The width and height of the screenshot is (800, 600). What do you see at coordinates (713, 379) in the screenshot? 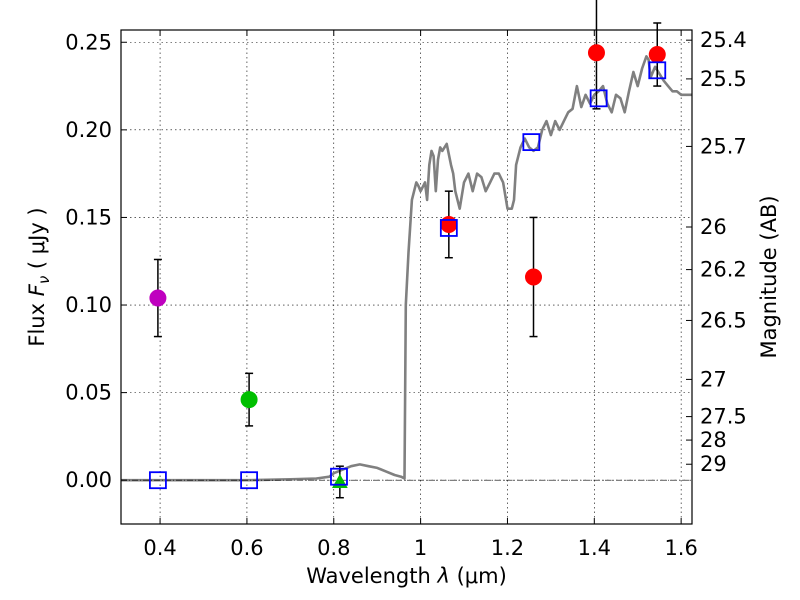
I see `y2-tick-label: 27` at bounding box center [713, 379].